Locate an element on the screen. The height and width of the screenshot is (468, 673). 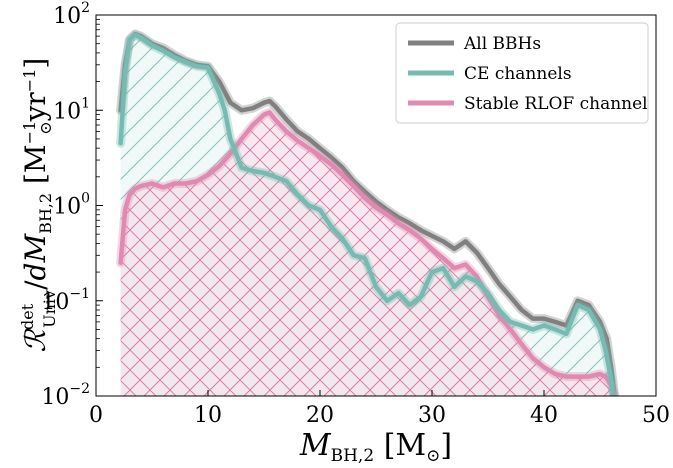
legend-label-stable-rlof-channel: Stable RLOF channel is located at coordinates (556, 104).